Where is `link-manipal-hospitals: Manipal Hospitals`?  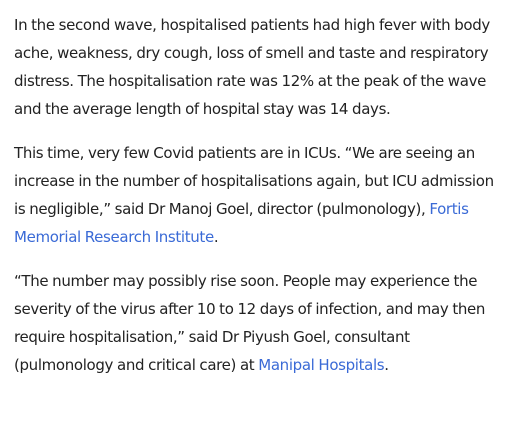
link-manipal-hospitals: Manipal Hospitals is located at coordinates (321, 365).